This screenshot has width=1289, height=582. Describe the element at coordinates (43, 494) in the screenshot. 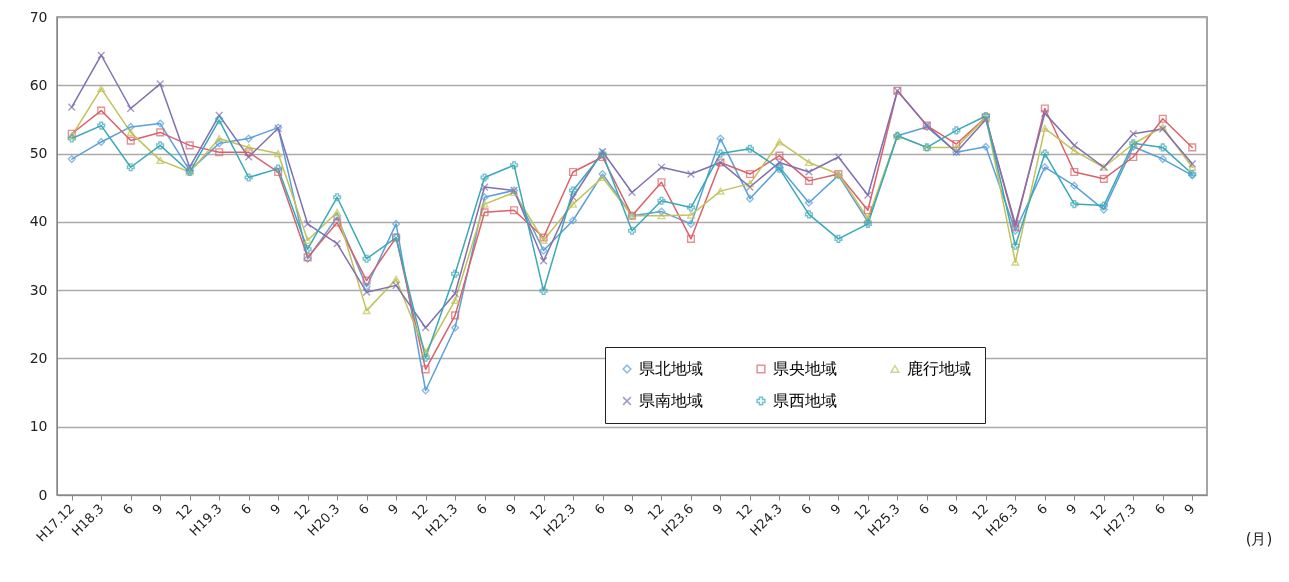

I see `y-tick-label: 0` at that location.